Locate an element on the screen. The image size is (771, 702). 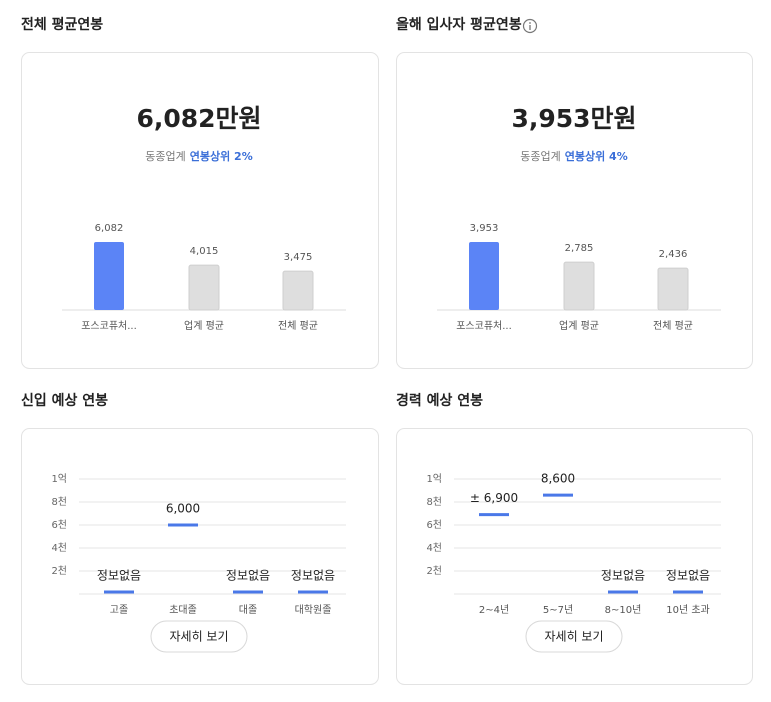
value-label: 6,000 is located at coordinates (183, 509).